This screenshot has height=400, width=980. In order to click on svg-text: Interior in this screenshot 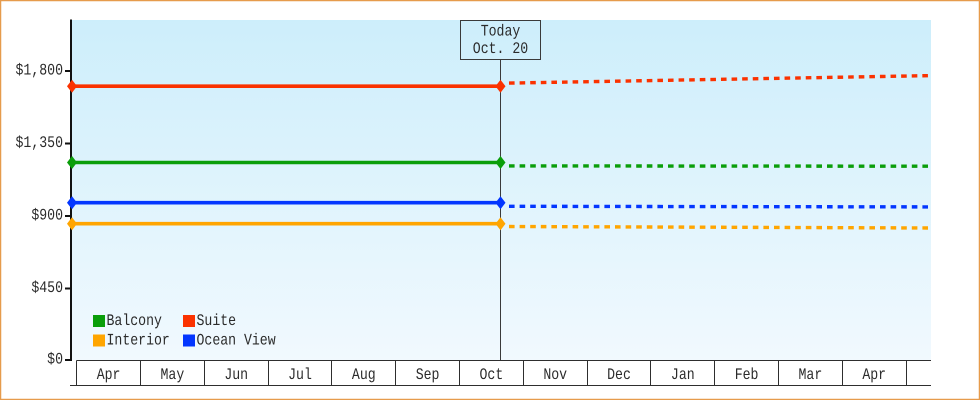, I will do `click(138, 340)`.